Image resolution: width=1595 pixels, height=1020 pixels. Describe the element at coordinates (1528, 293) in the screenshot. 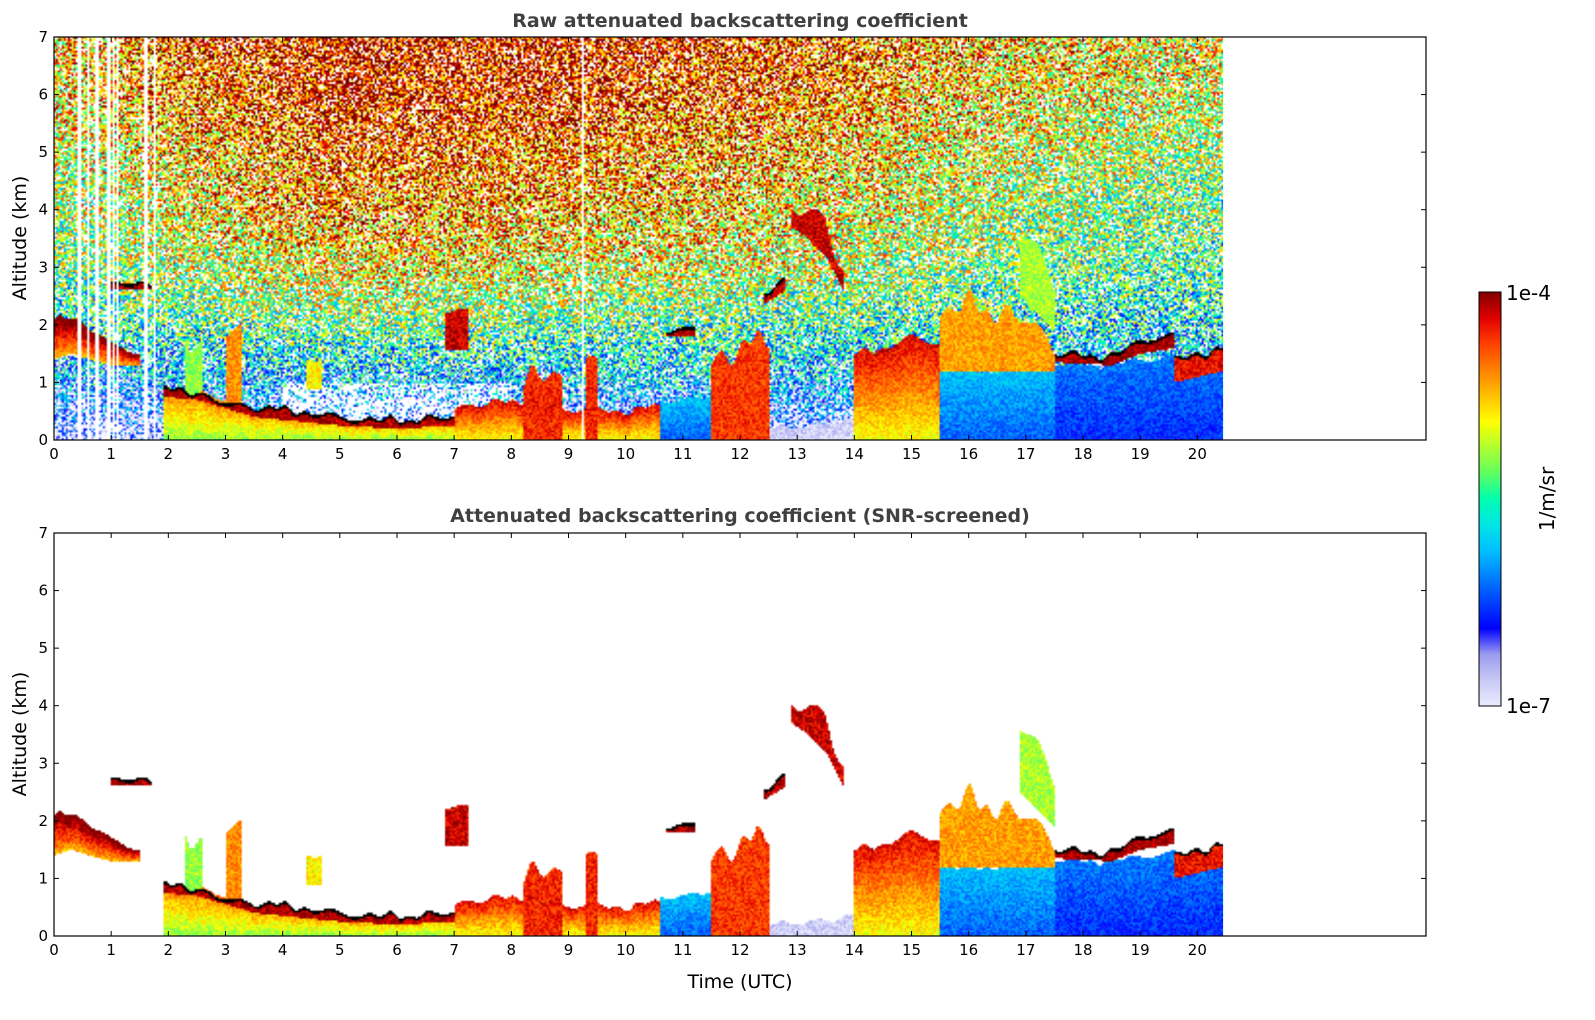

I see `colorbar-max-label: 1e-4` at that location.